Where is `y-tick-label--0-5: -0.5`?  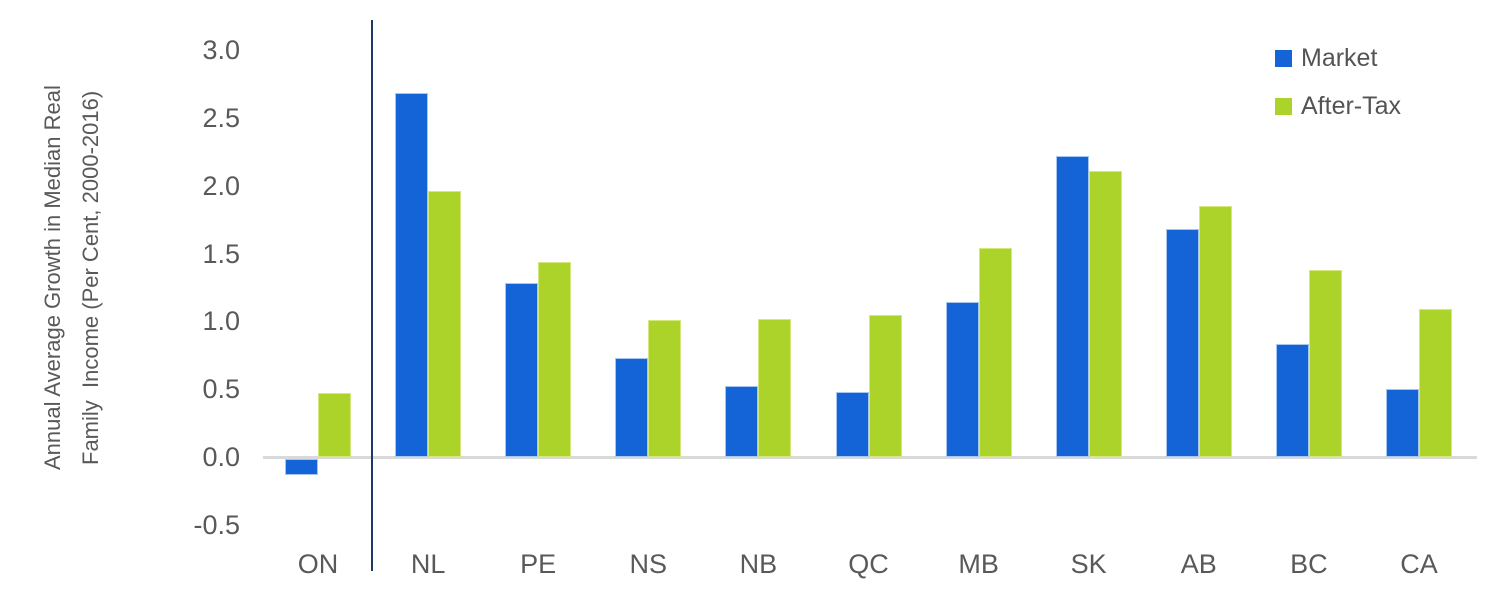 y-tick-label--0-5: -0.5 is located at coordinates (216, 524).